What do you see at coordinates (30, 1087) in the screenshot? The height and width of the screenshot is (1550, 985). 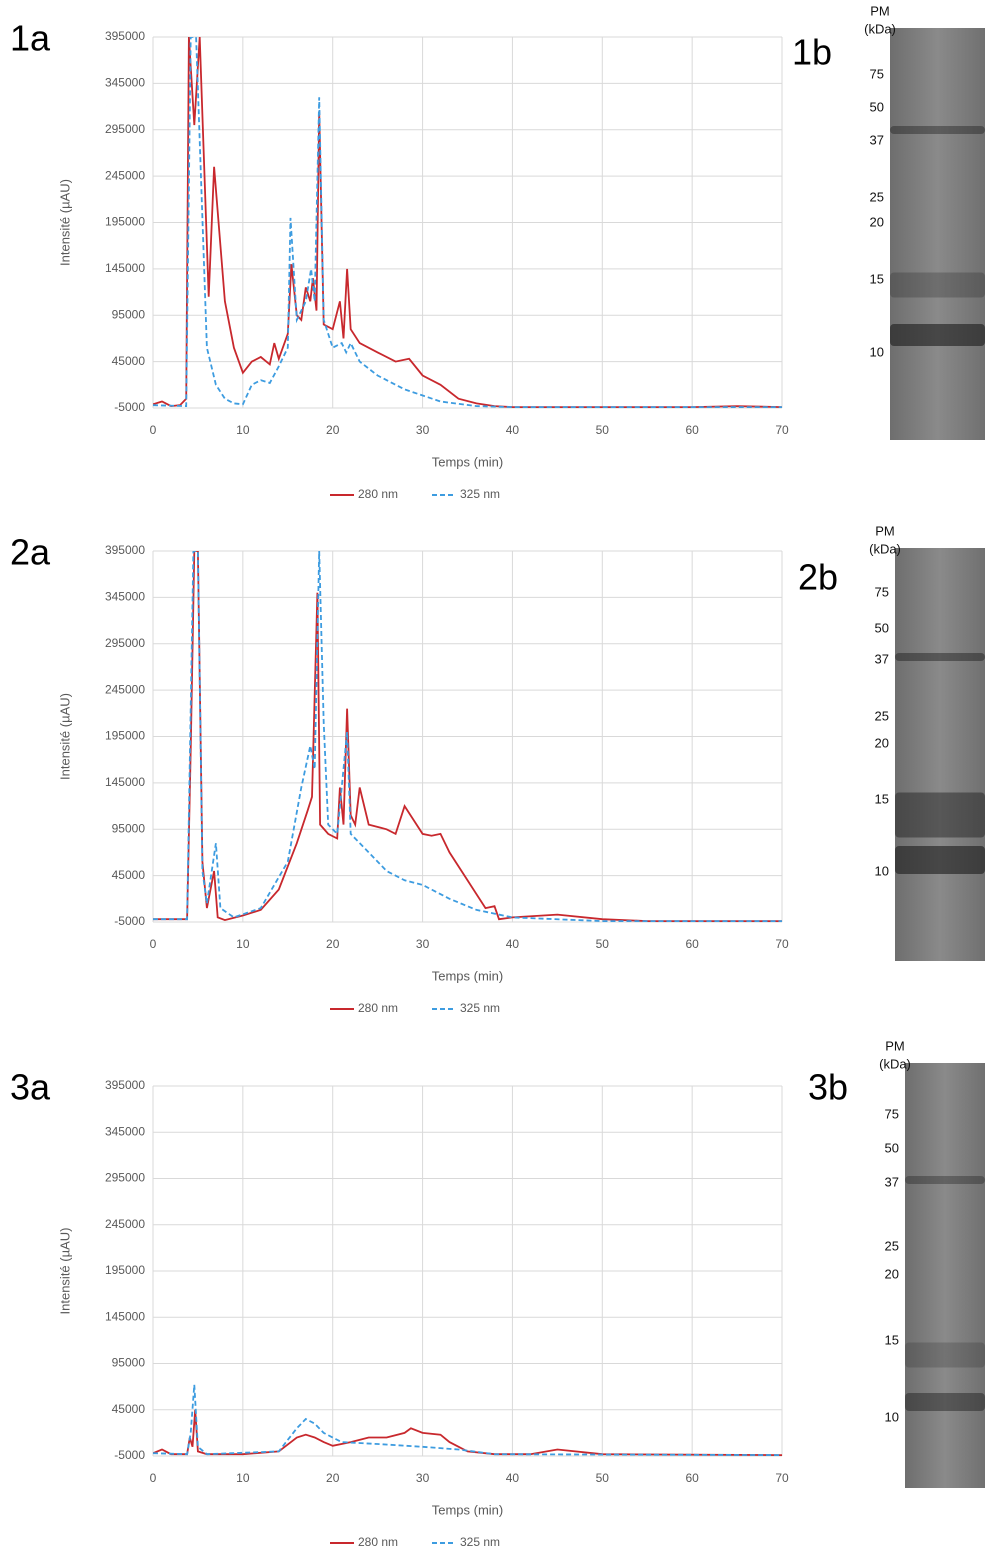 I see `panel-label: 3a` at bounding box center [30, 1087].